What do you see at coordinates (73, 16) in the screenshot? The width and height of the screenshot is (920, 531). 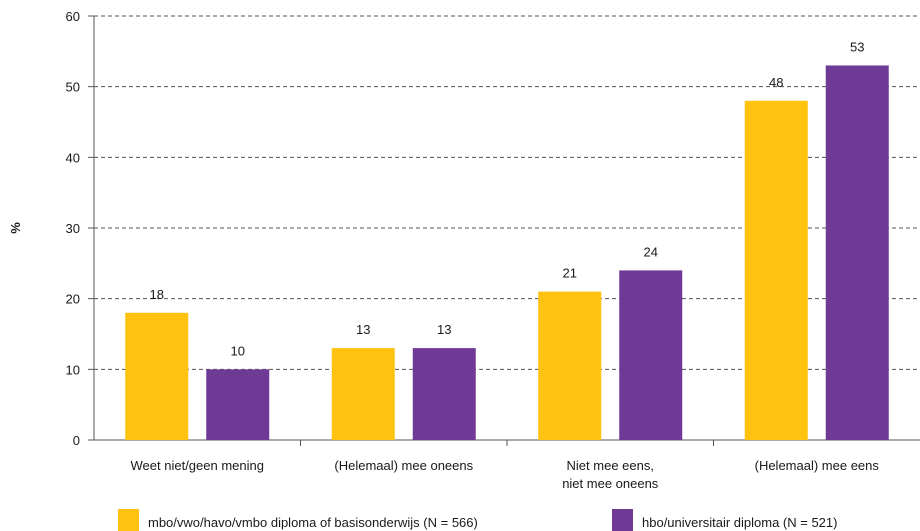 I see `y-tick-label: 60` at bounding box center [73, 16].